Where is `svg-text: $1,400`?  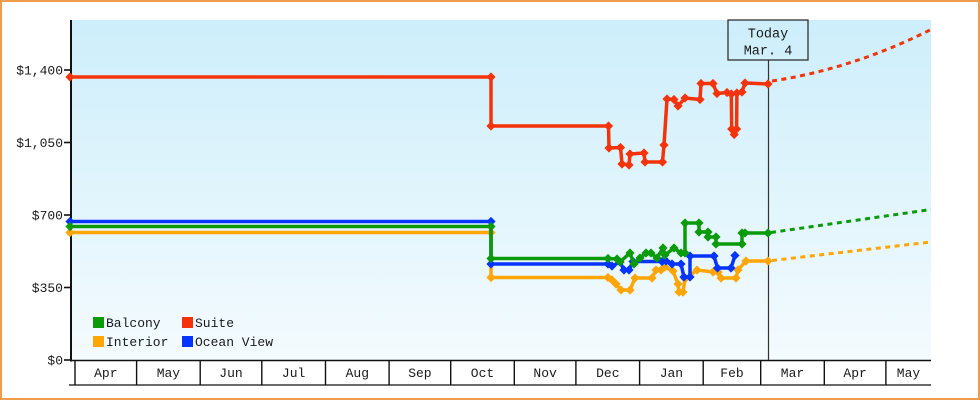
svg-text: $1,400 is located at coordinates (39, 71).